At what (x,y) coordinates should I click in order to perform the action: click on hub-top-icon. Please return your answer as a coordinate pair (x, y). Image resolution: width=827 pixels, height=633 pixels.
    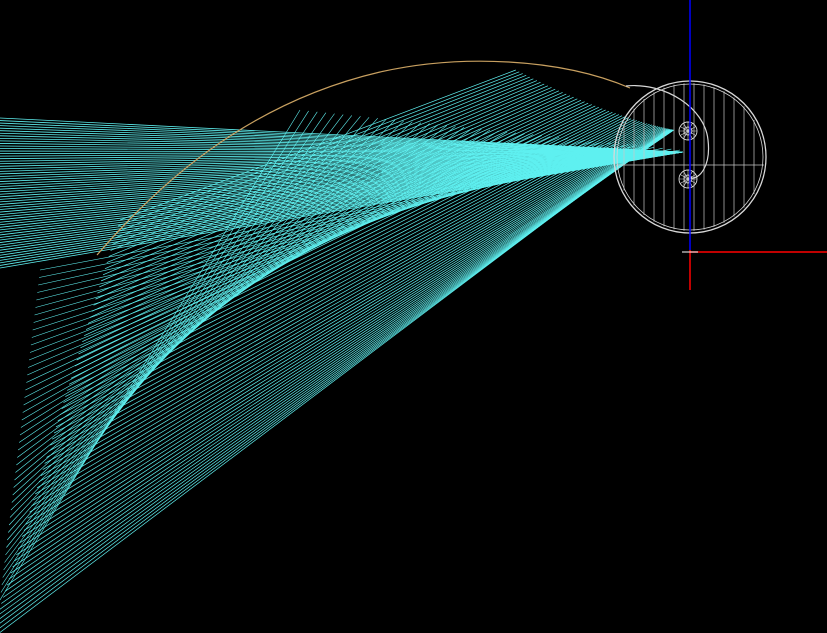
    Looking at the image, I should click on (688, 131).